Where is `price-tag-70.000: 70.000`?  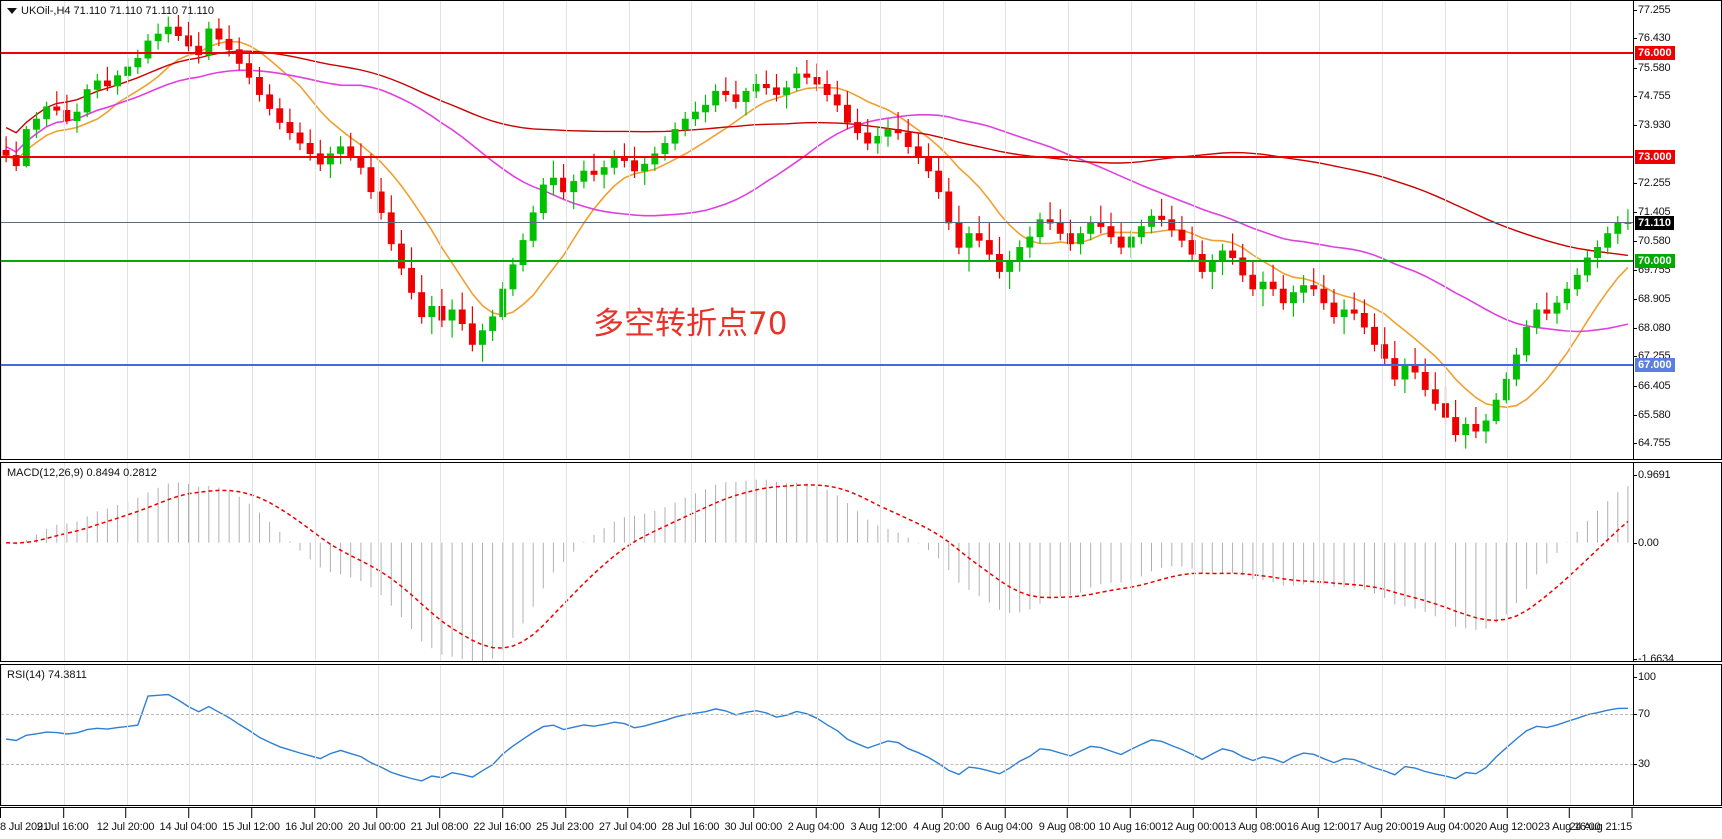
price-tag-70.000: 70.000 is located at coordinates (1655, 261).